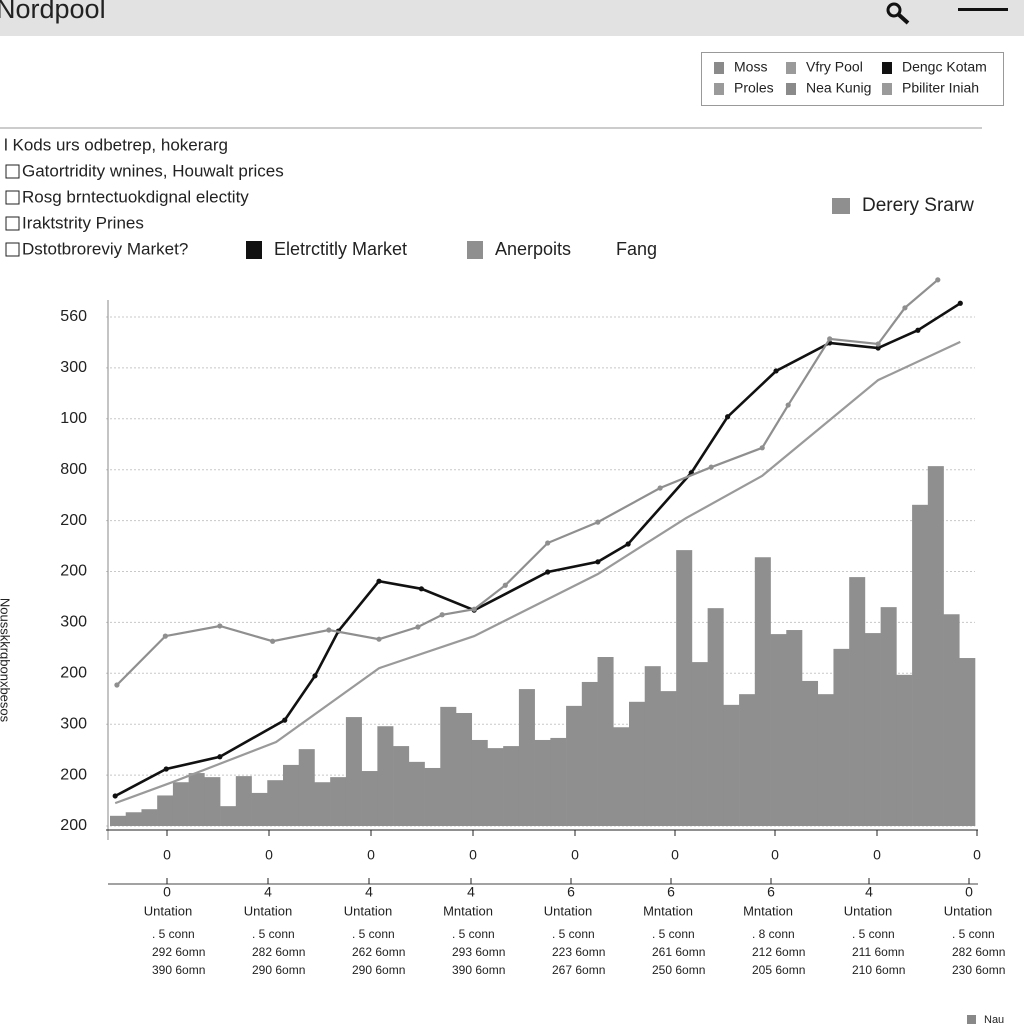 The height and width of the screenshot is (1024, 1024). What do you see at coordinates (73, 316) in the screenshot?
I see `y-tick-label: 560` at bounding box center [73, 316].